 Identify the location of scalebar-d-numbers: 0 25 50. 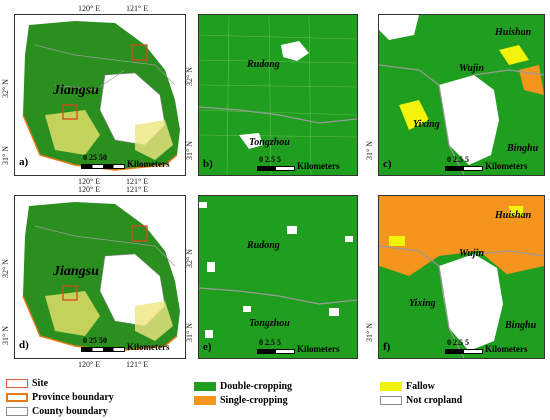
(95, 340).